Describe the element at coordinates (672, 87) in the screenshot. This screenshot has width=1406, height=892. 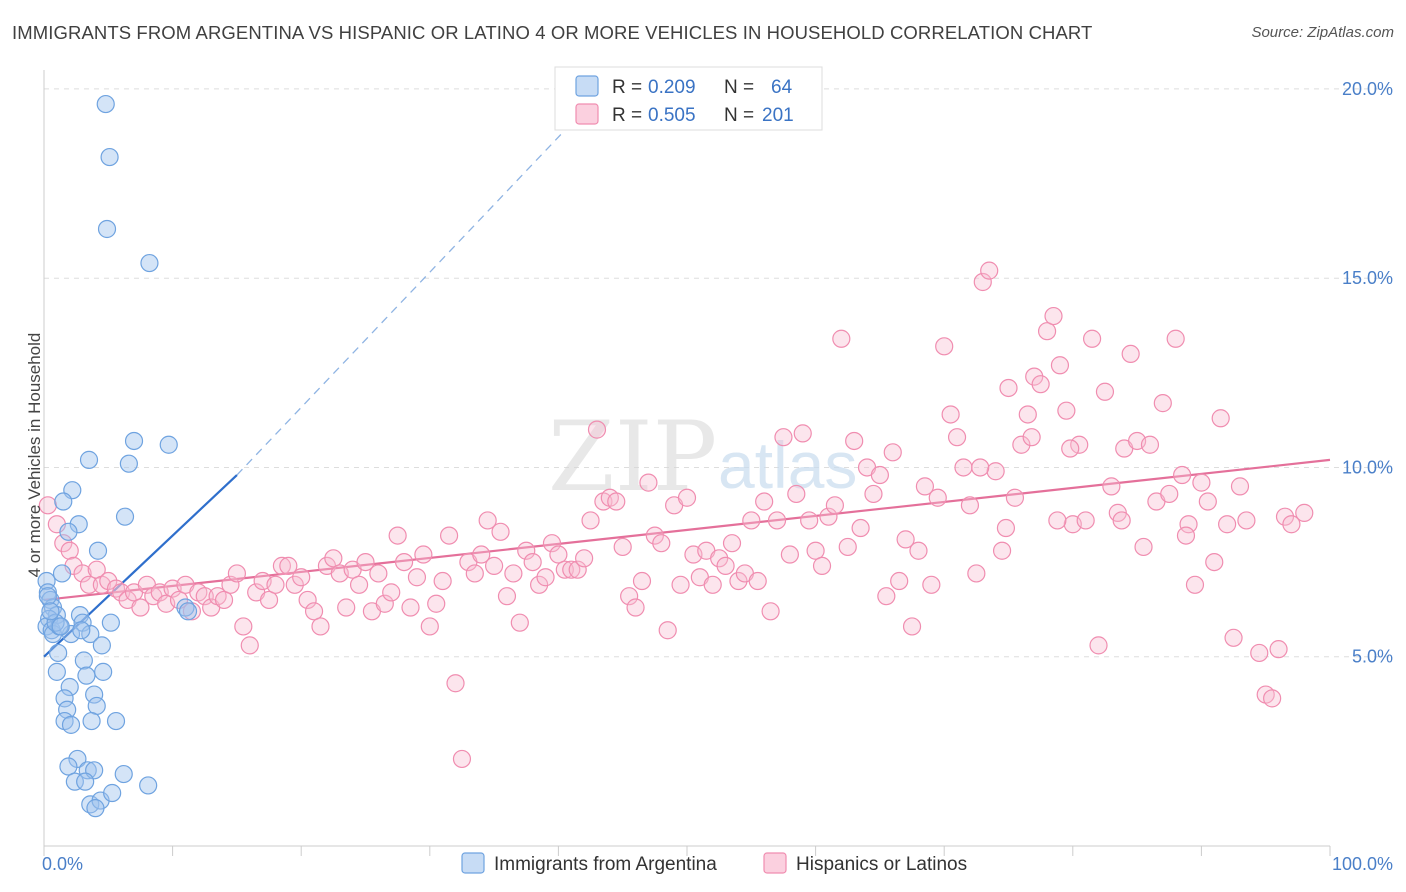
I see `legend-r-value-1: 0.209` at that location.